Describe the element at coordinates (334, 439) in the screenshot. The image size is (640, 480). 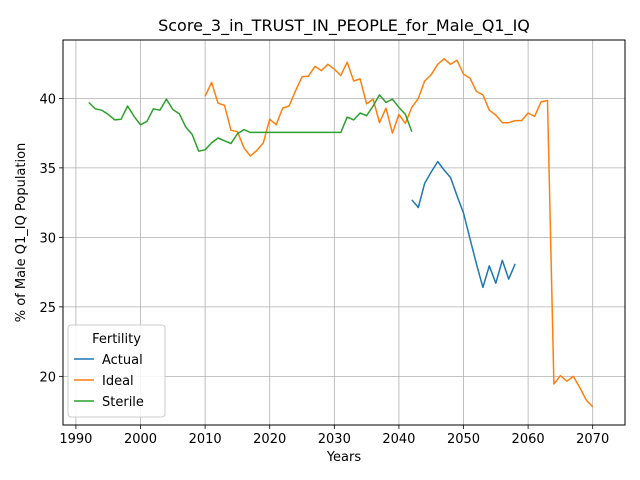
I see `x-tick-label: 2030` at that location.